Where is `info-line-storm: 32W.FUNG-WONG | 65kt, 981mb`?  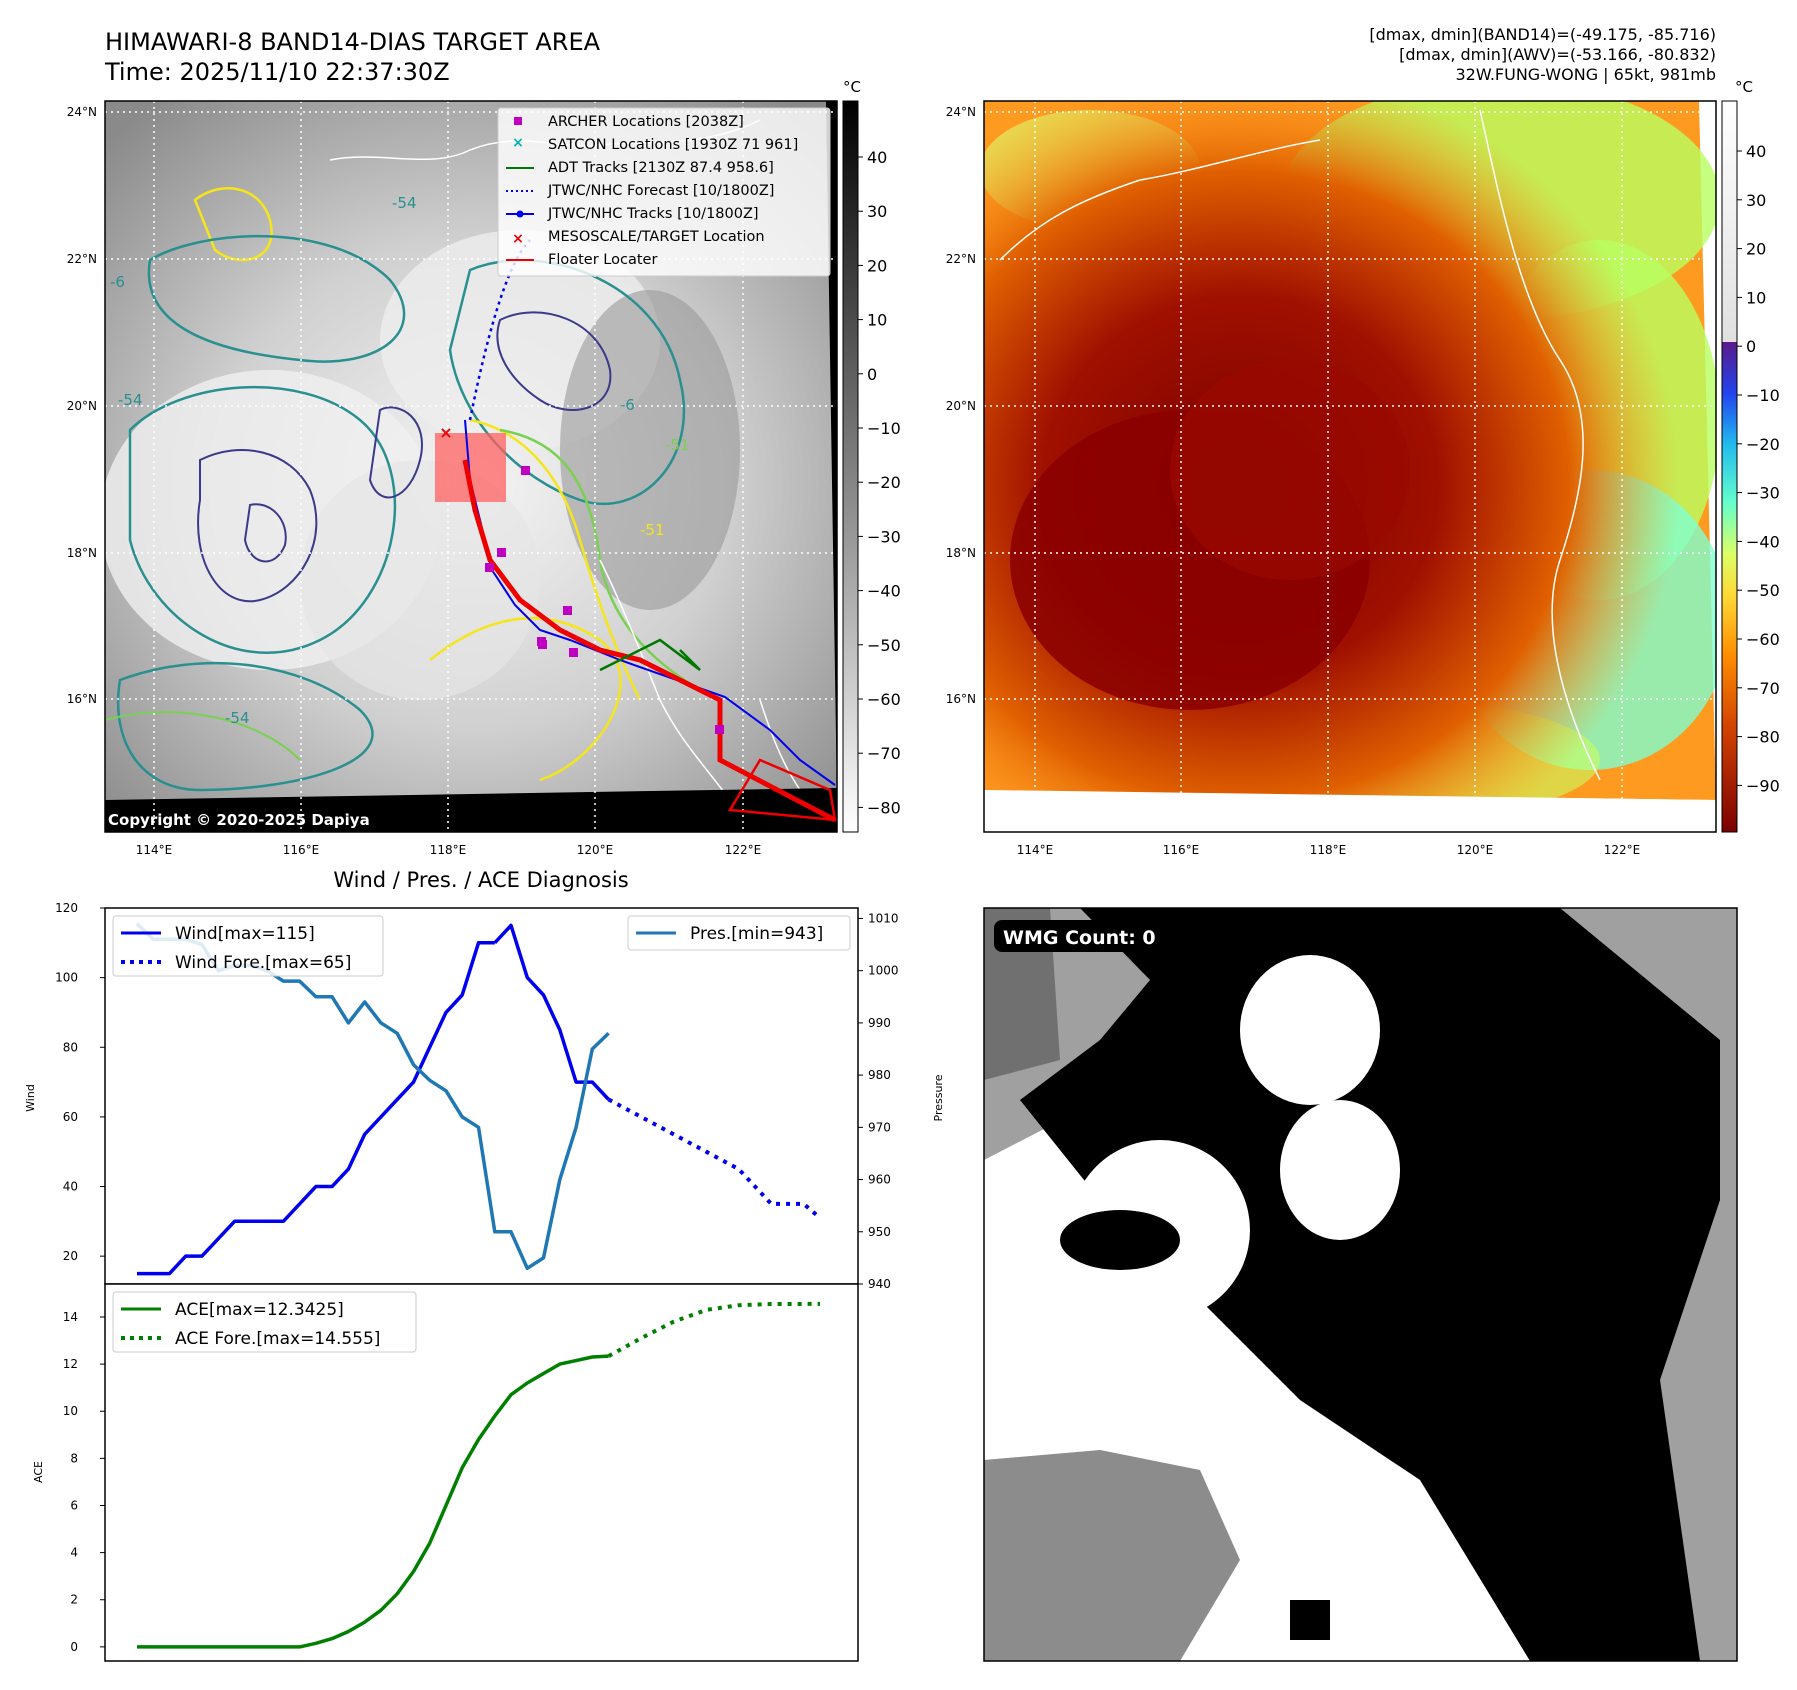
info-line-storm: 32W.FUNG-WONG | 65kt, 981mb is located at coordinates (1585, 74).